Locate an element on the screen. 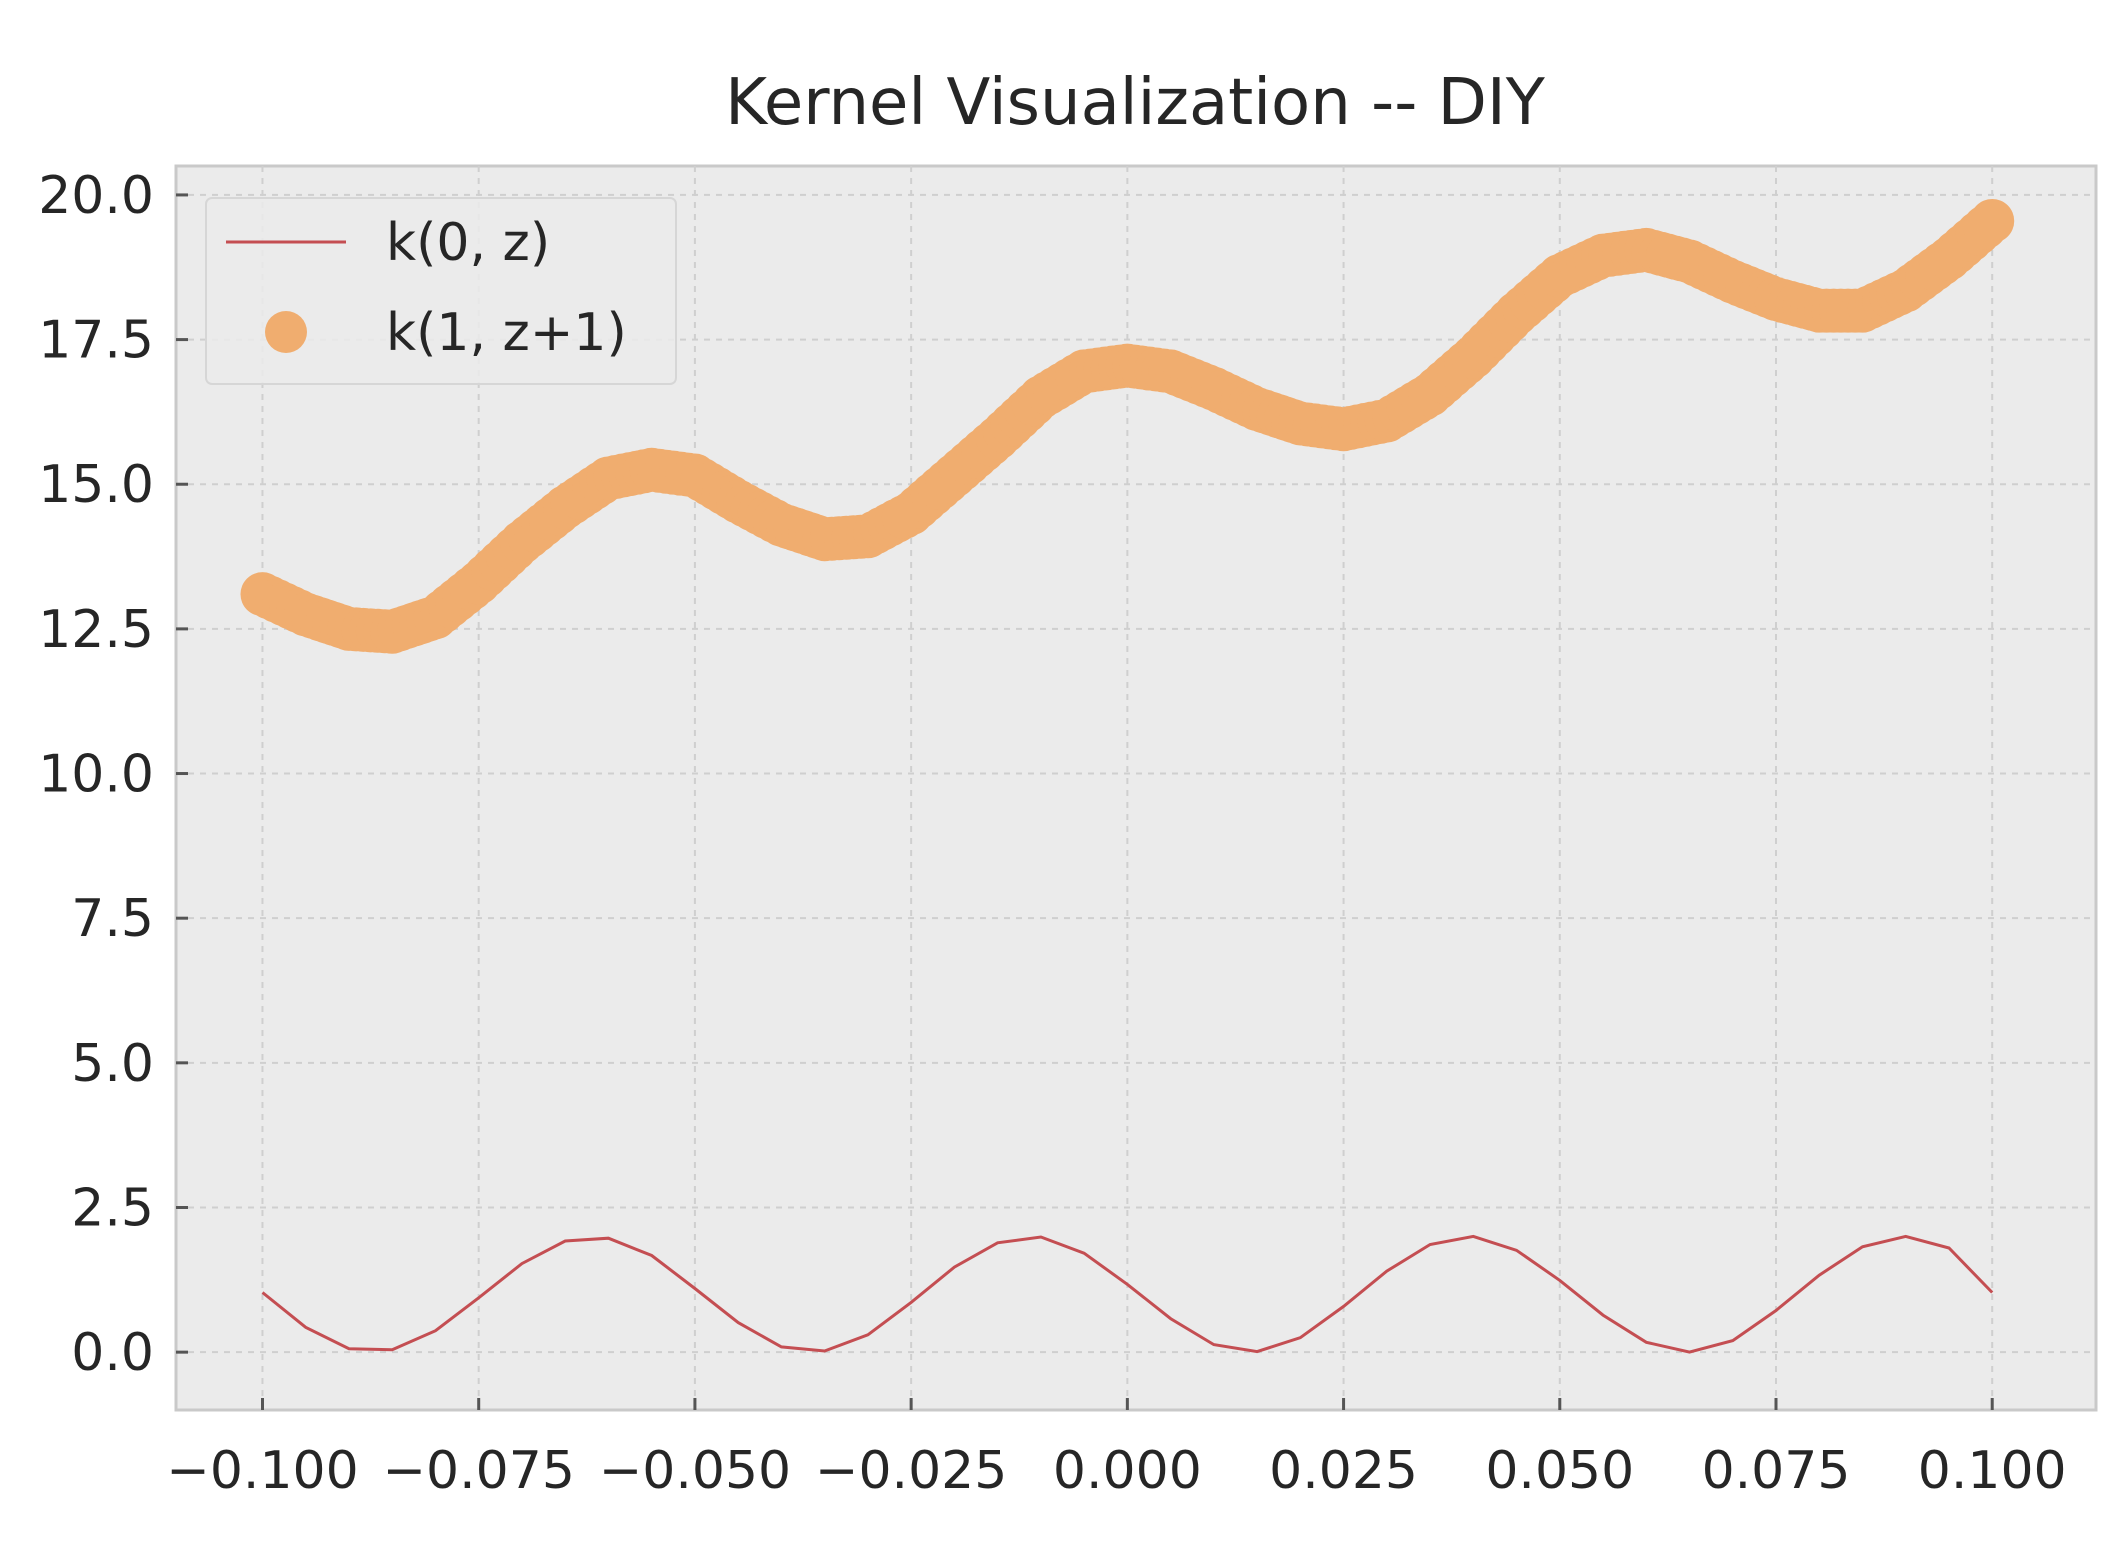 The height and width of the screenshot is (1546, 2114). legend-label-k1z1: k(1, z+1) is located at coordinates (506, 333).